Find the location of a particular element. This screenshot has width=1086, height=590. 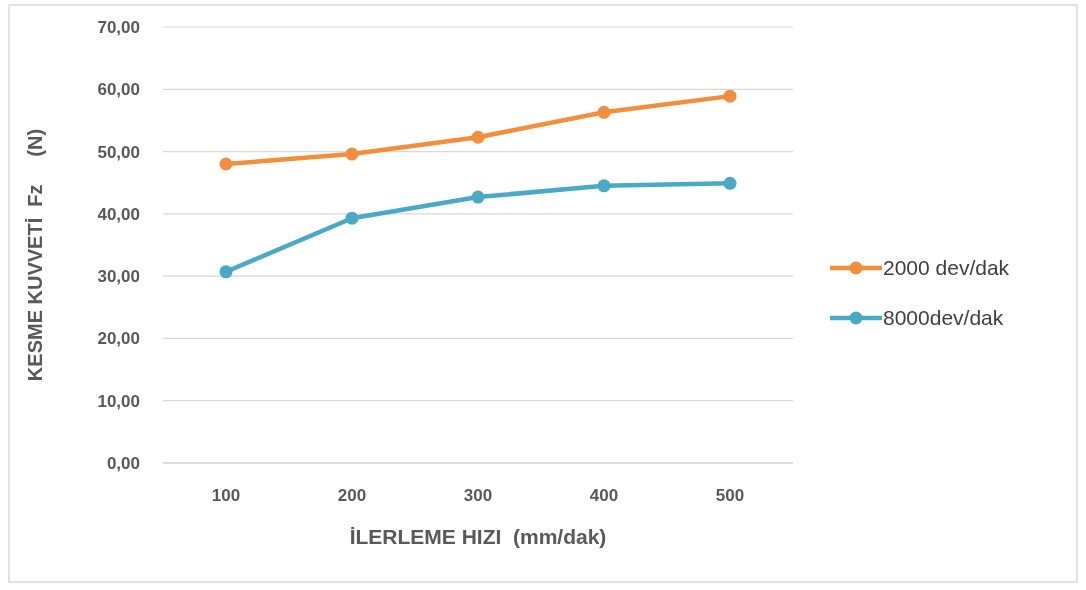

x-tick-label: 100 is located at coordinates (226, 495).